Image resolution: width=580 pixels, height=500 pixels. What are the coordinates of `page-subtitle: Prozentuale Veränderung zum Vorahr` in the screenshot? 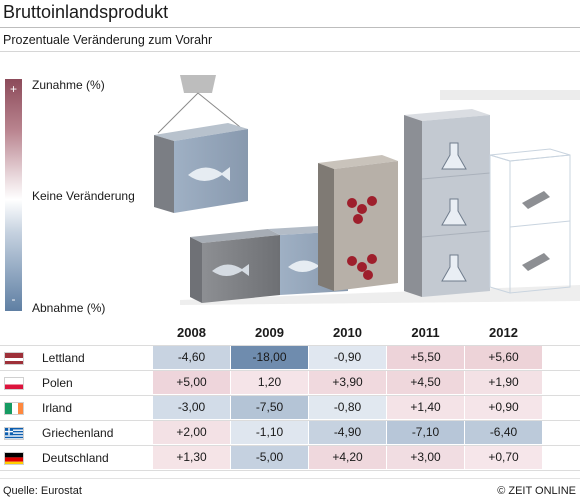 It's located at (108, 40).